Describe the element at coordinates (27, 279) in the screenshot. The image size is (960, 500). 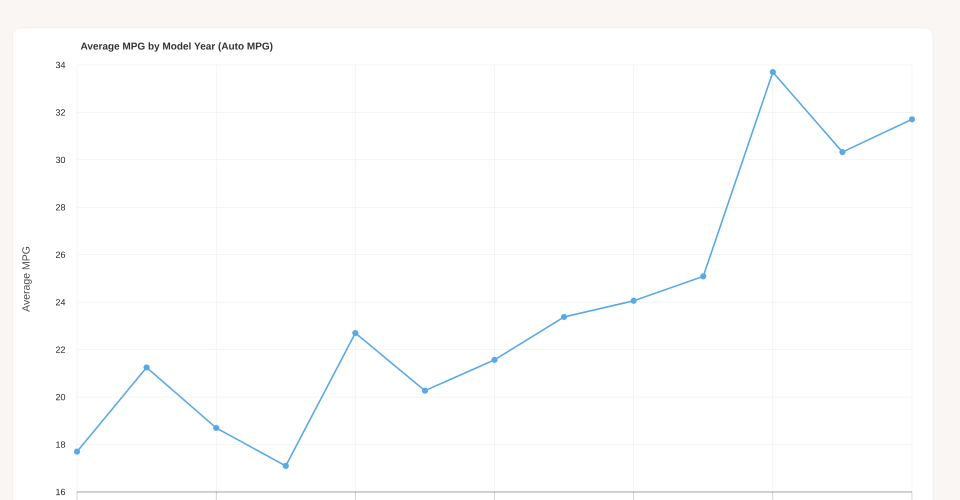
I see `y-axis-title: Average MPG` at that location.